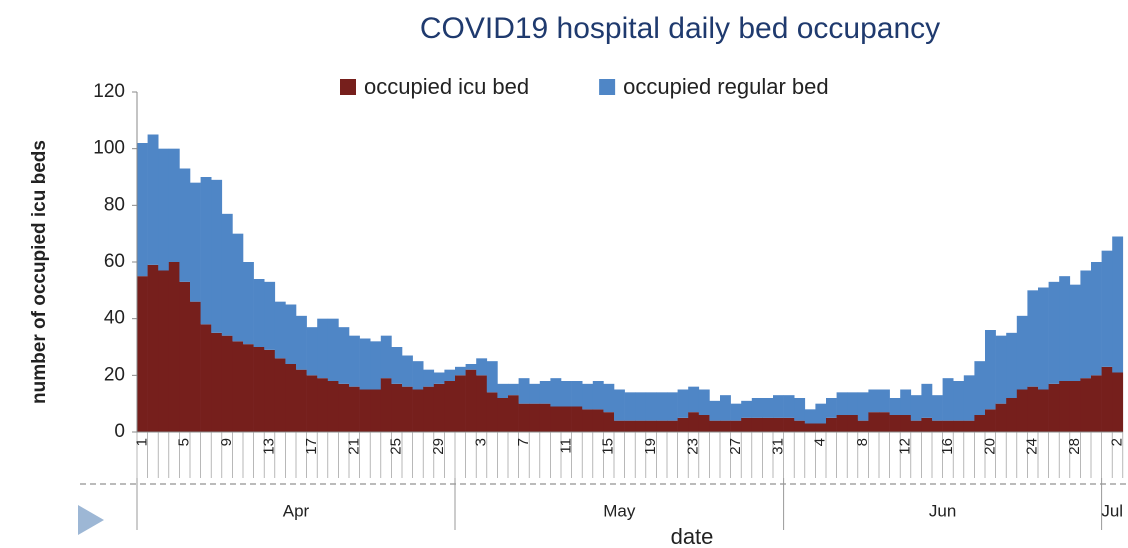 The image size is (1128, 548). Describe the element at coordinates (114, 374) in the screenshot. I see `y-tick-label: 20` at that location.